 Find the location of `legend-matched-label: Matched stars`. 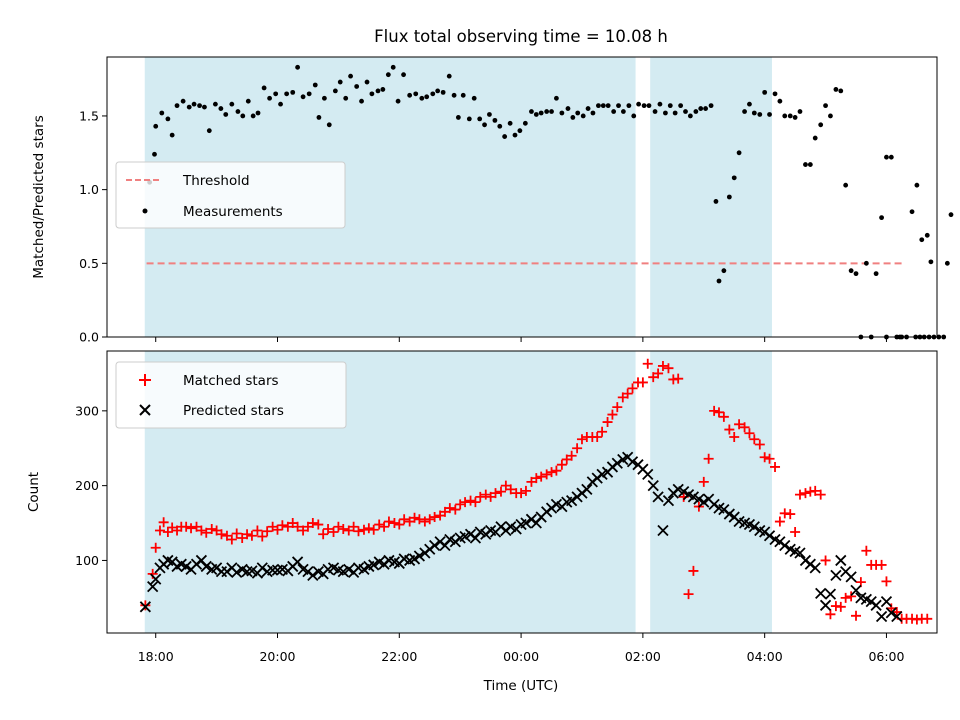

legend-matched-label: Matched stars is located at coordinates (231, 381).